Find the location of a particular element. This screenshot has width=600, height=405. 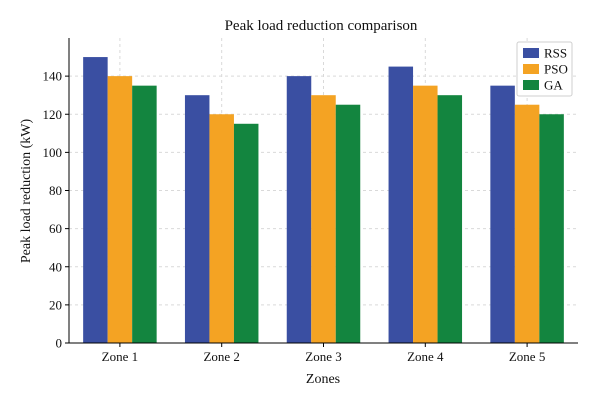

y-tick-label-4: 80 is located at coordinates (55, 190).